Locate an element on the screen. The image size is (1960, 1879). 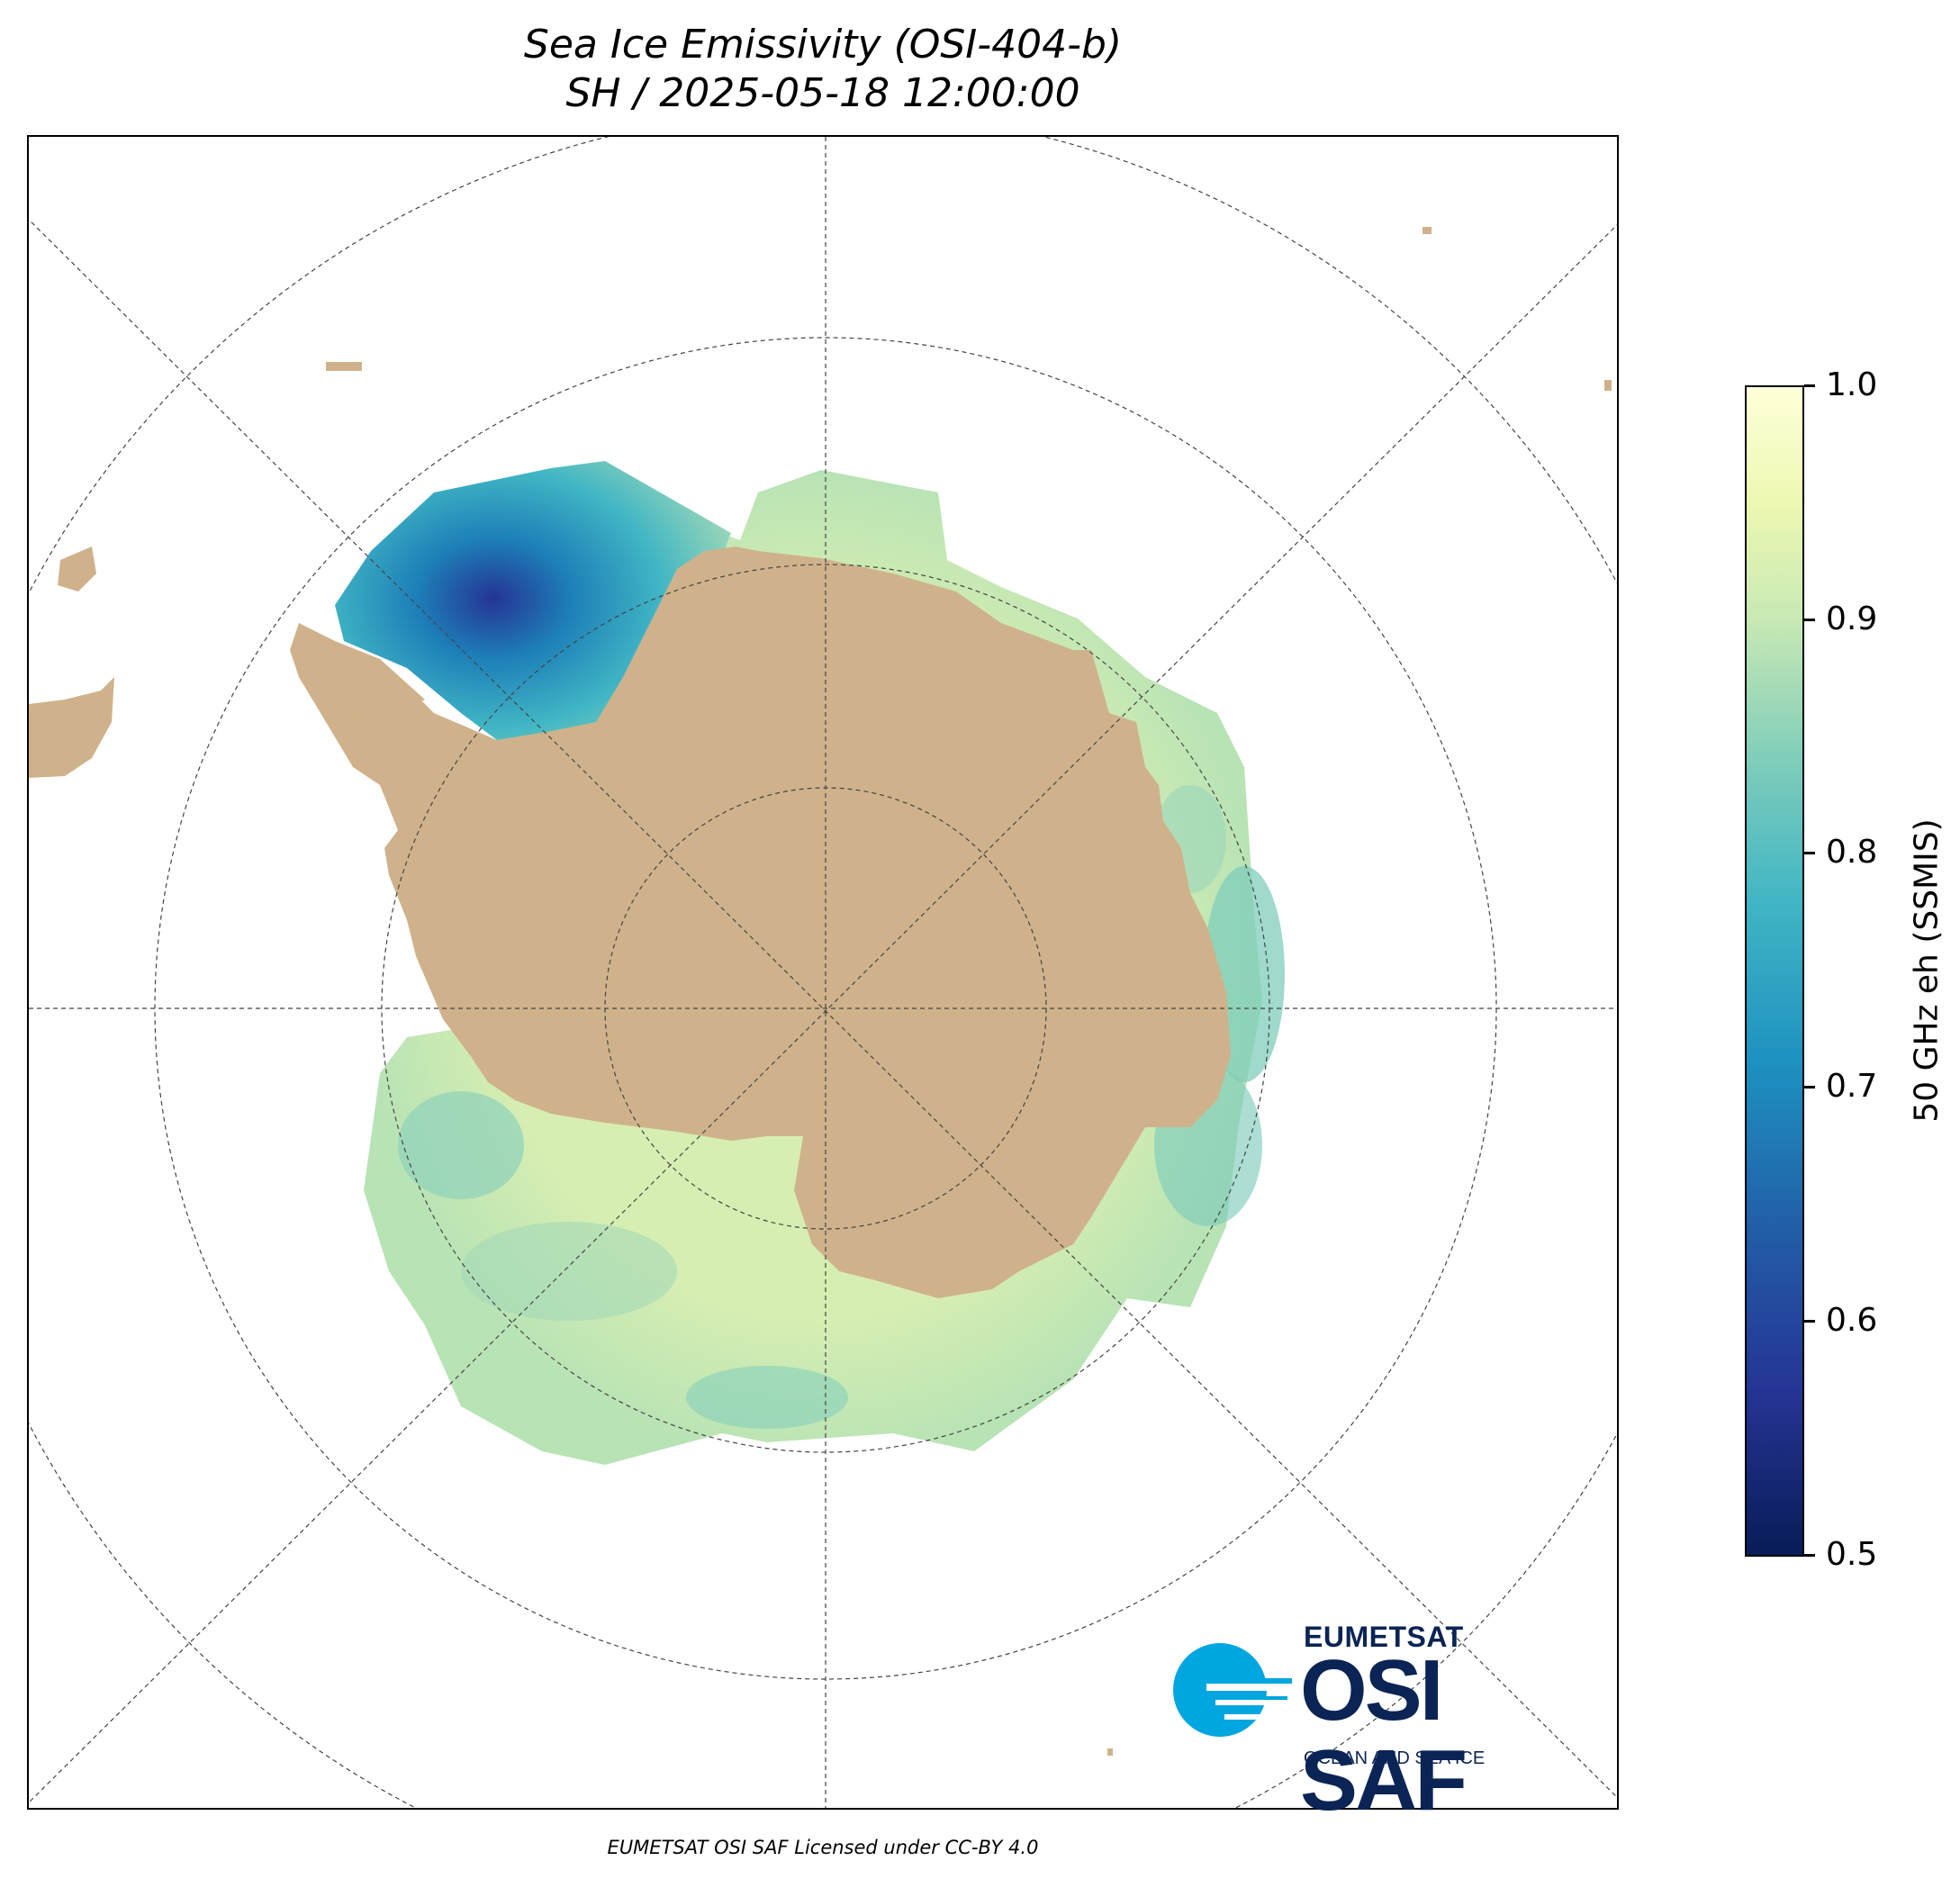
logo-osisaf-text: OSI SAF is located at coordinates (1384, 1736).